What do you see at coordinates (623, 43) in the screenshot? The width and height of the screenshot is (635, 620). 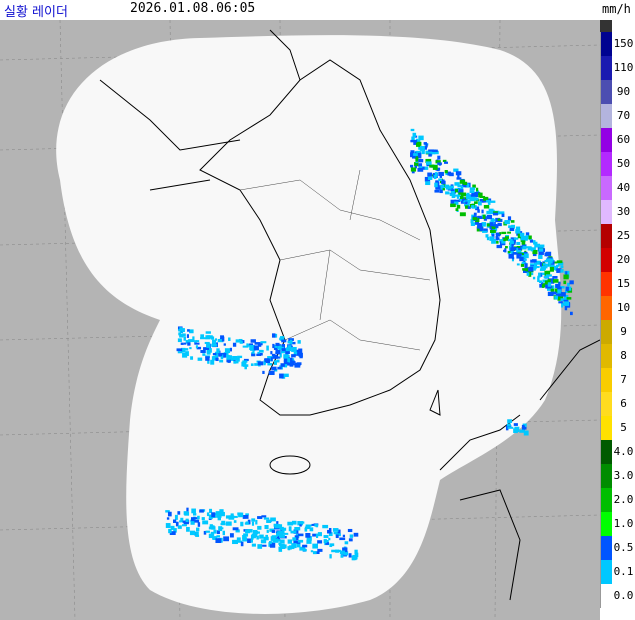 I see `legend-label: 150` at bounding box center [623, 43].